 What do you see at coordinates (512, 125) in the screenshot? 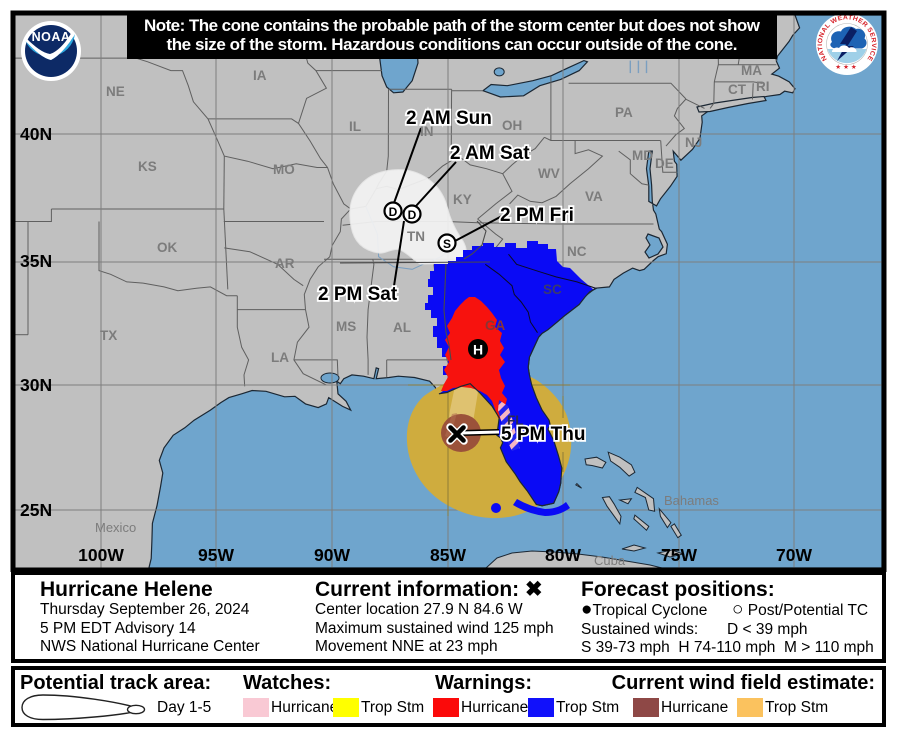
I see `svg-text: OH` at bounding box center [512, 125].